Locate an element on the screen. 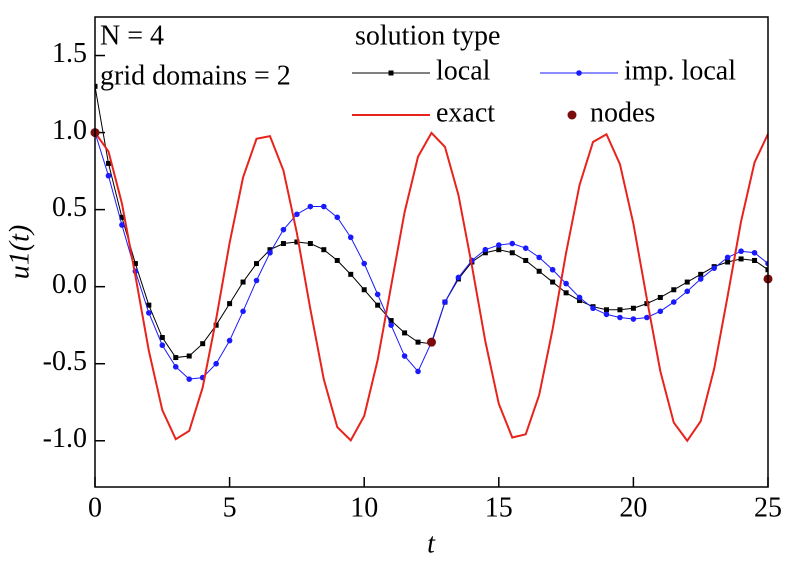  x-tick-label: 5 is located at coordinates (230, 507).